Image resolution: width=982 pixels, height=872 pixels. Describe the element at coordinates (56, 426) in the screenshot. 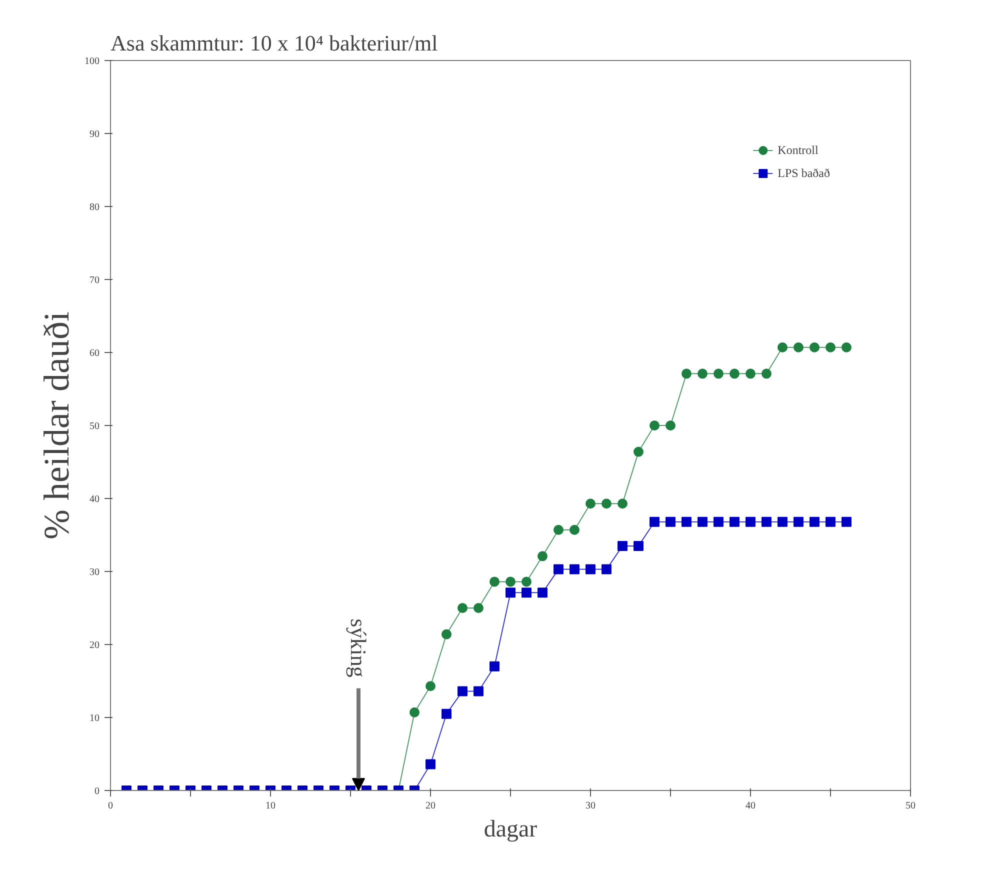

I see `y-axis-title: % heildar dauði` at that location.